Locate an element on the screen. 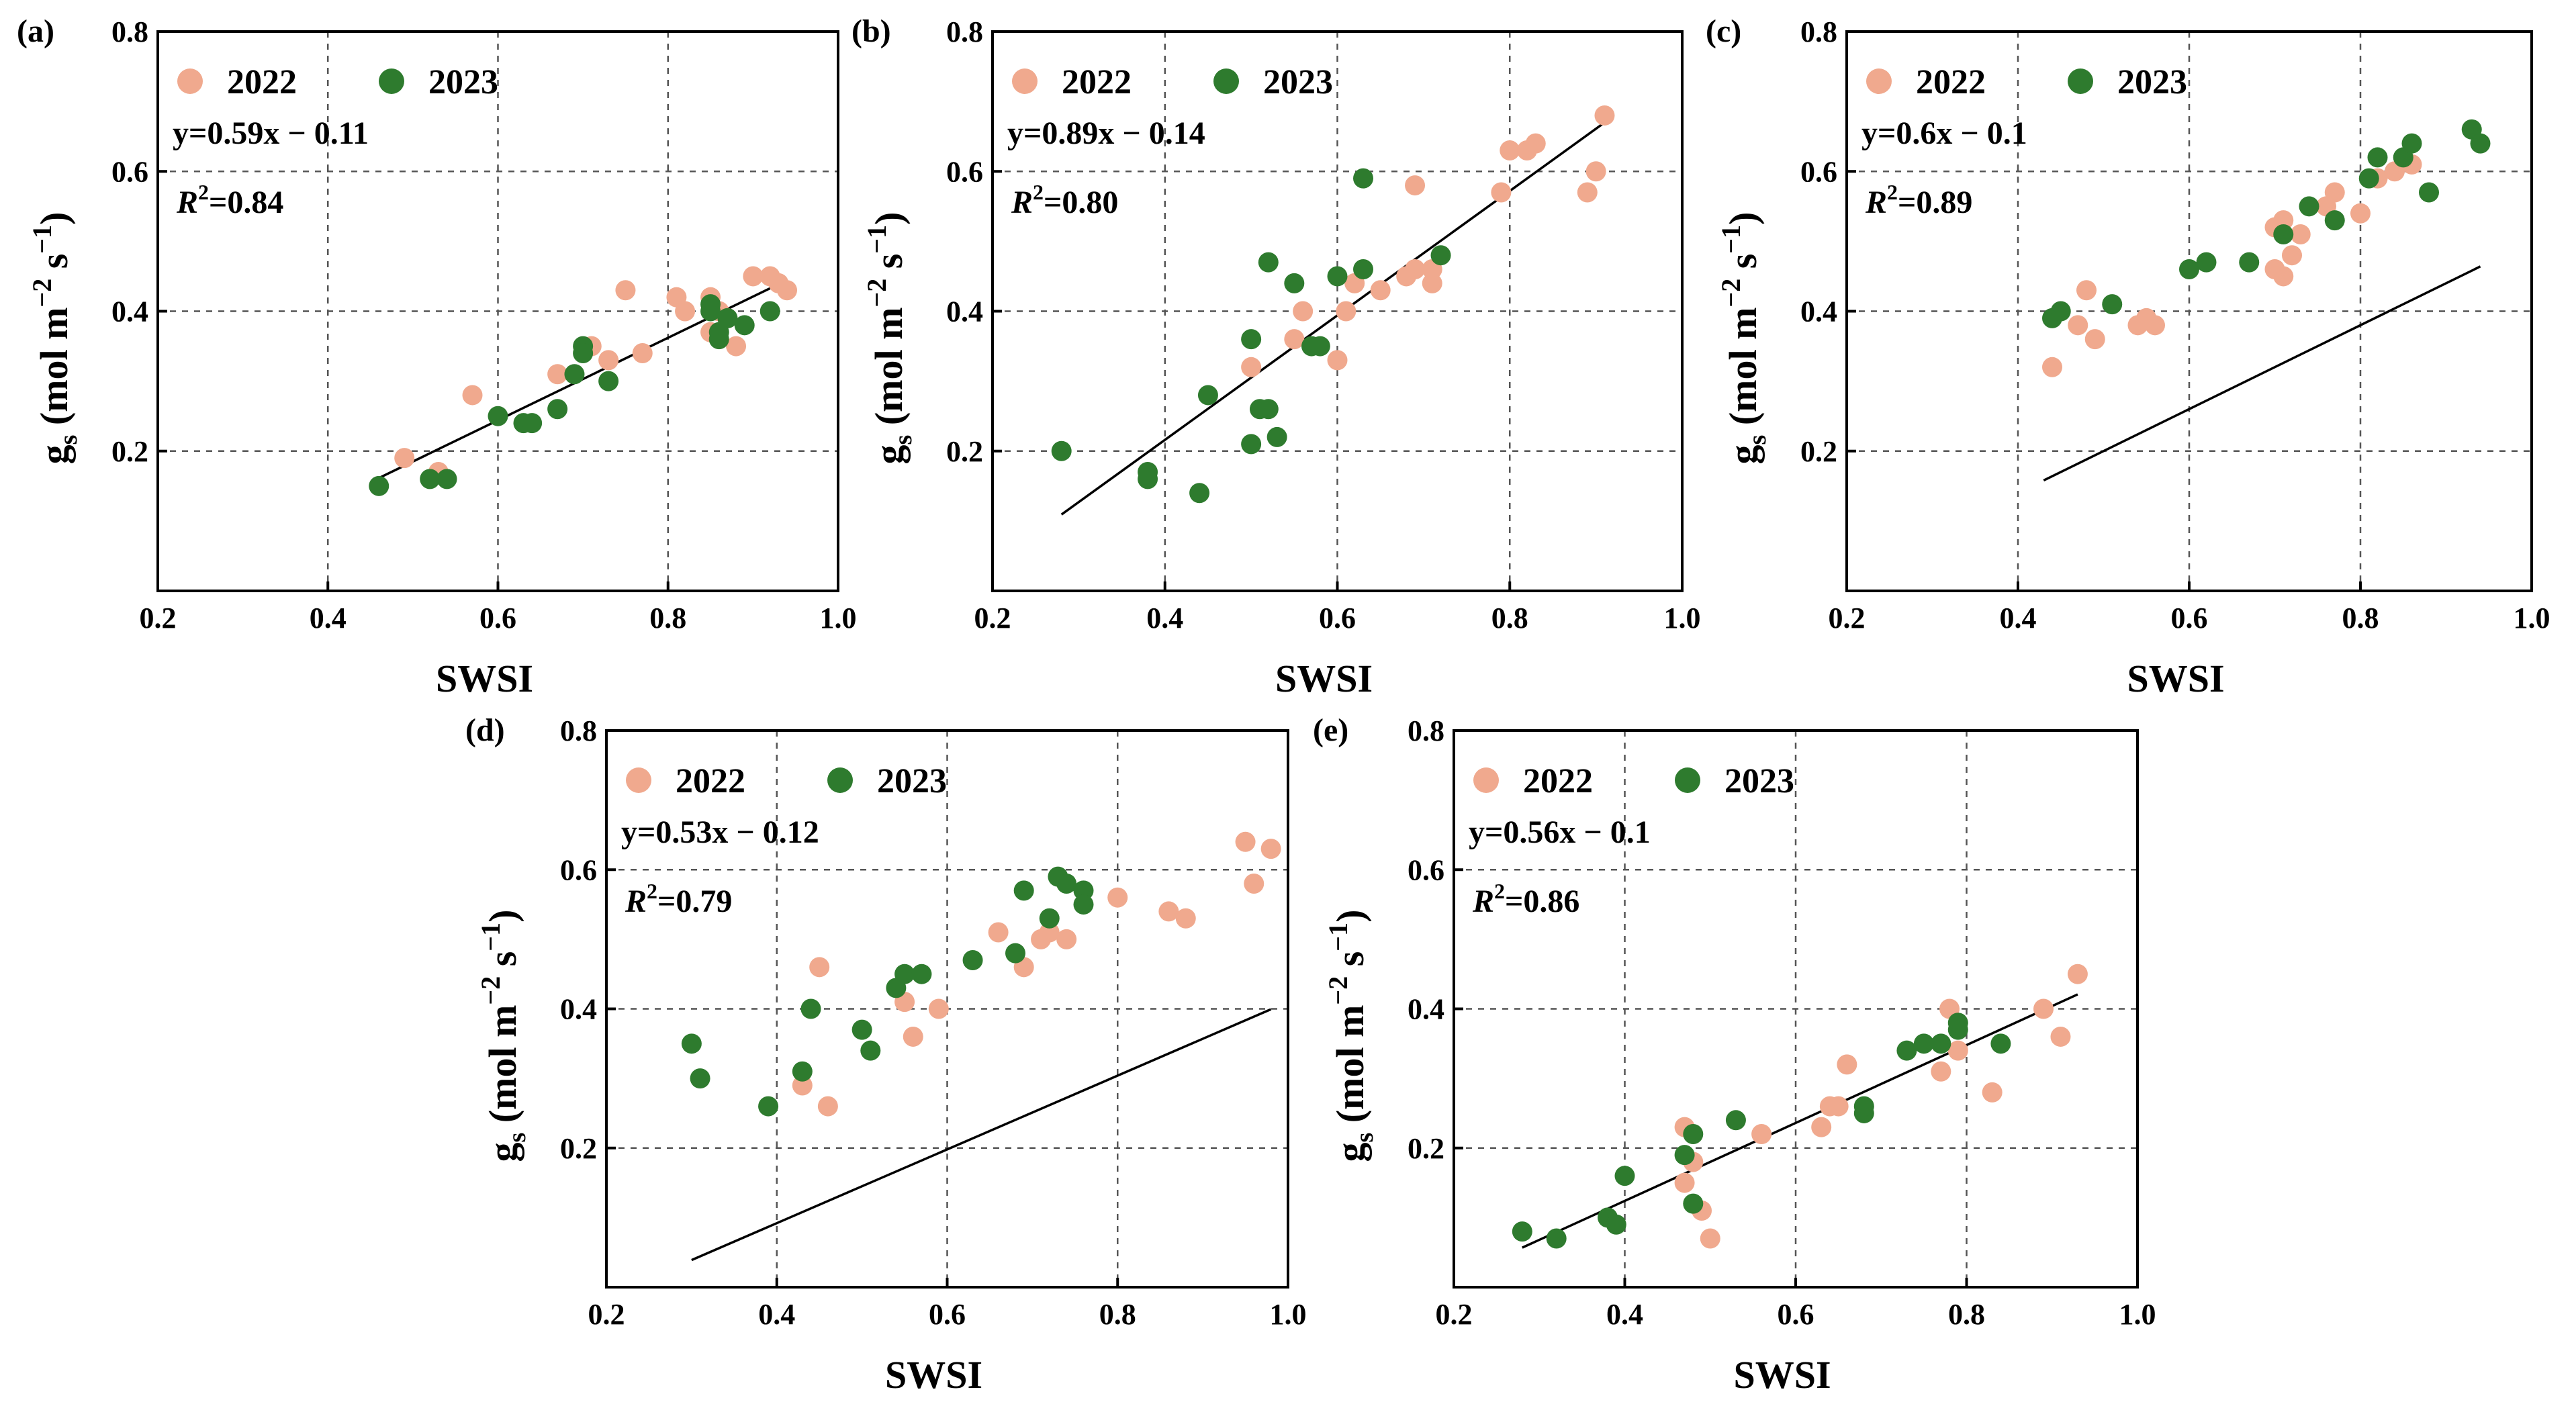 The image size is (2576, 1404). fit-equation: y=0.53x − 0.12 is located at coordinates (720, 832).